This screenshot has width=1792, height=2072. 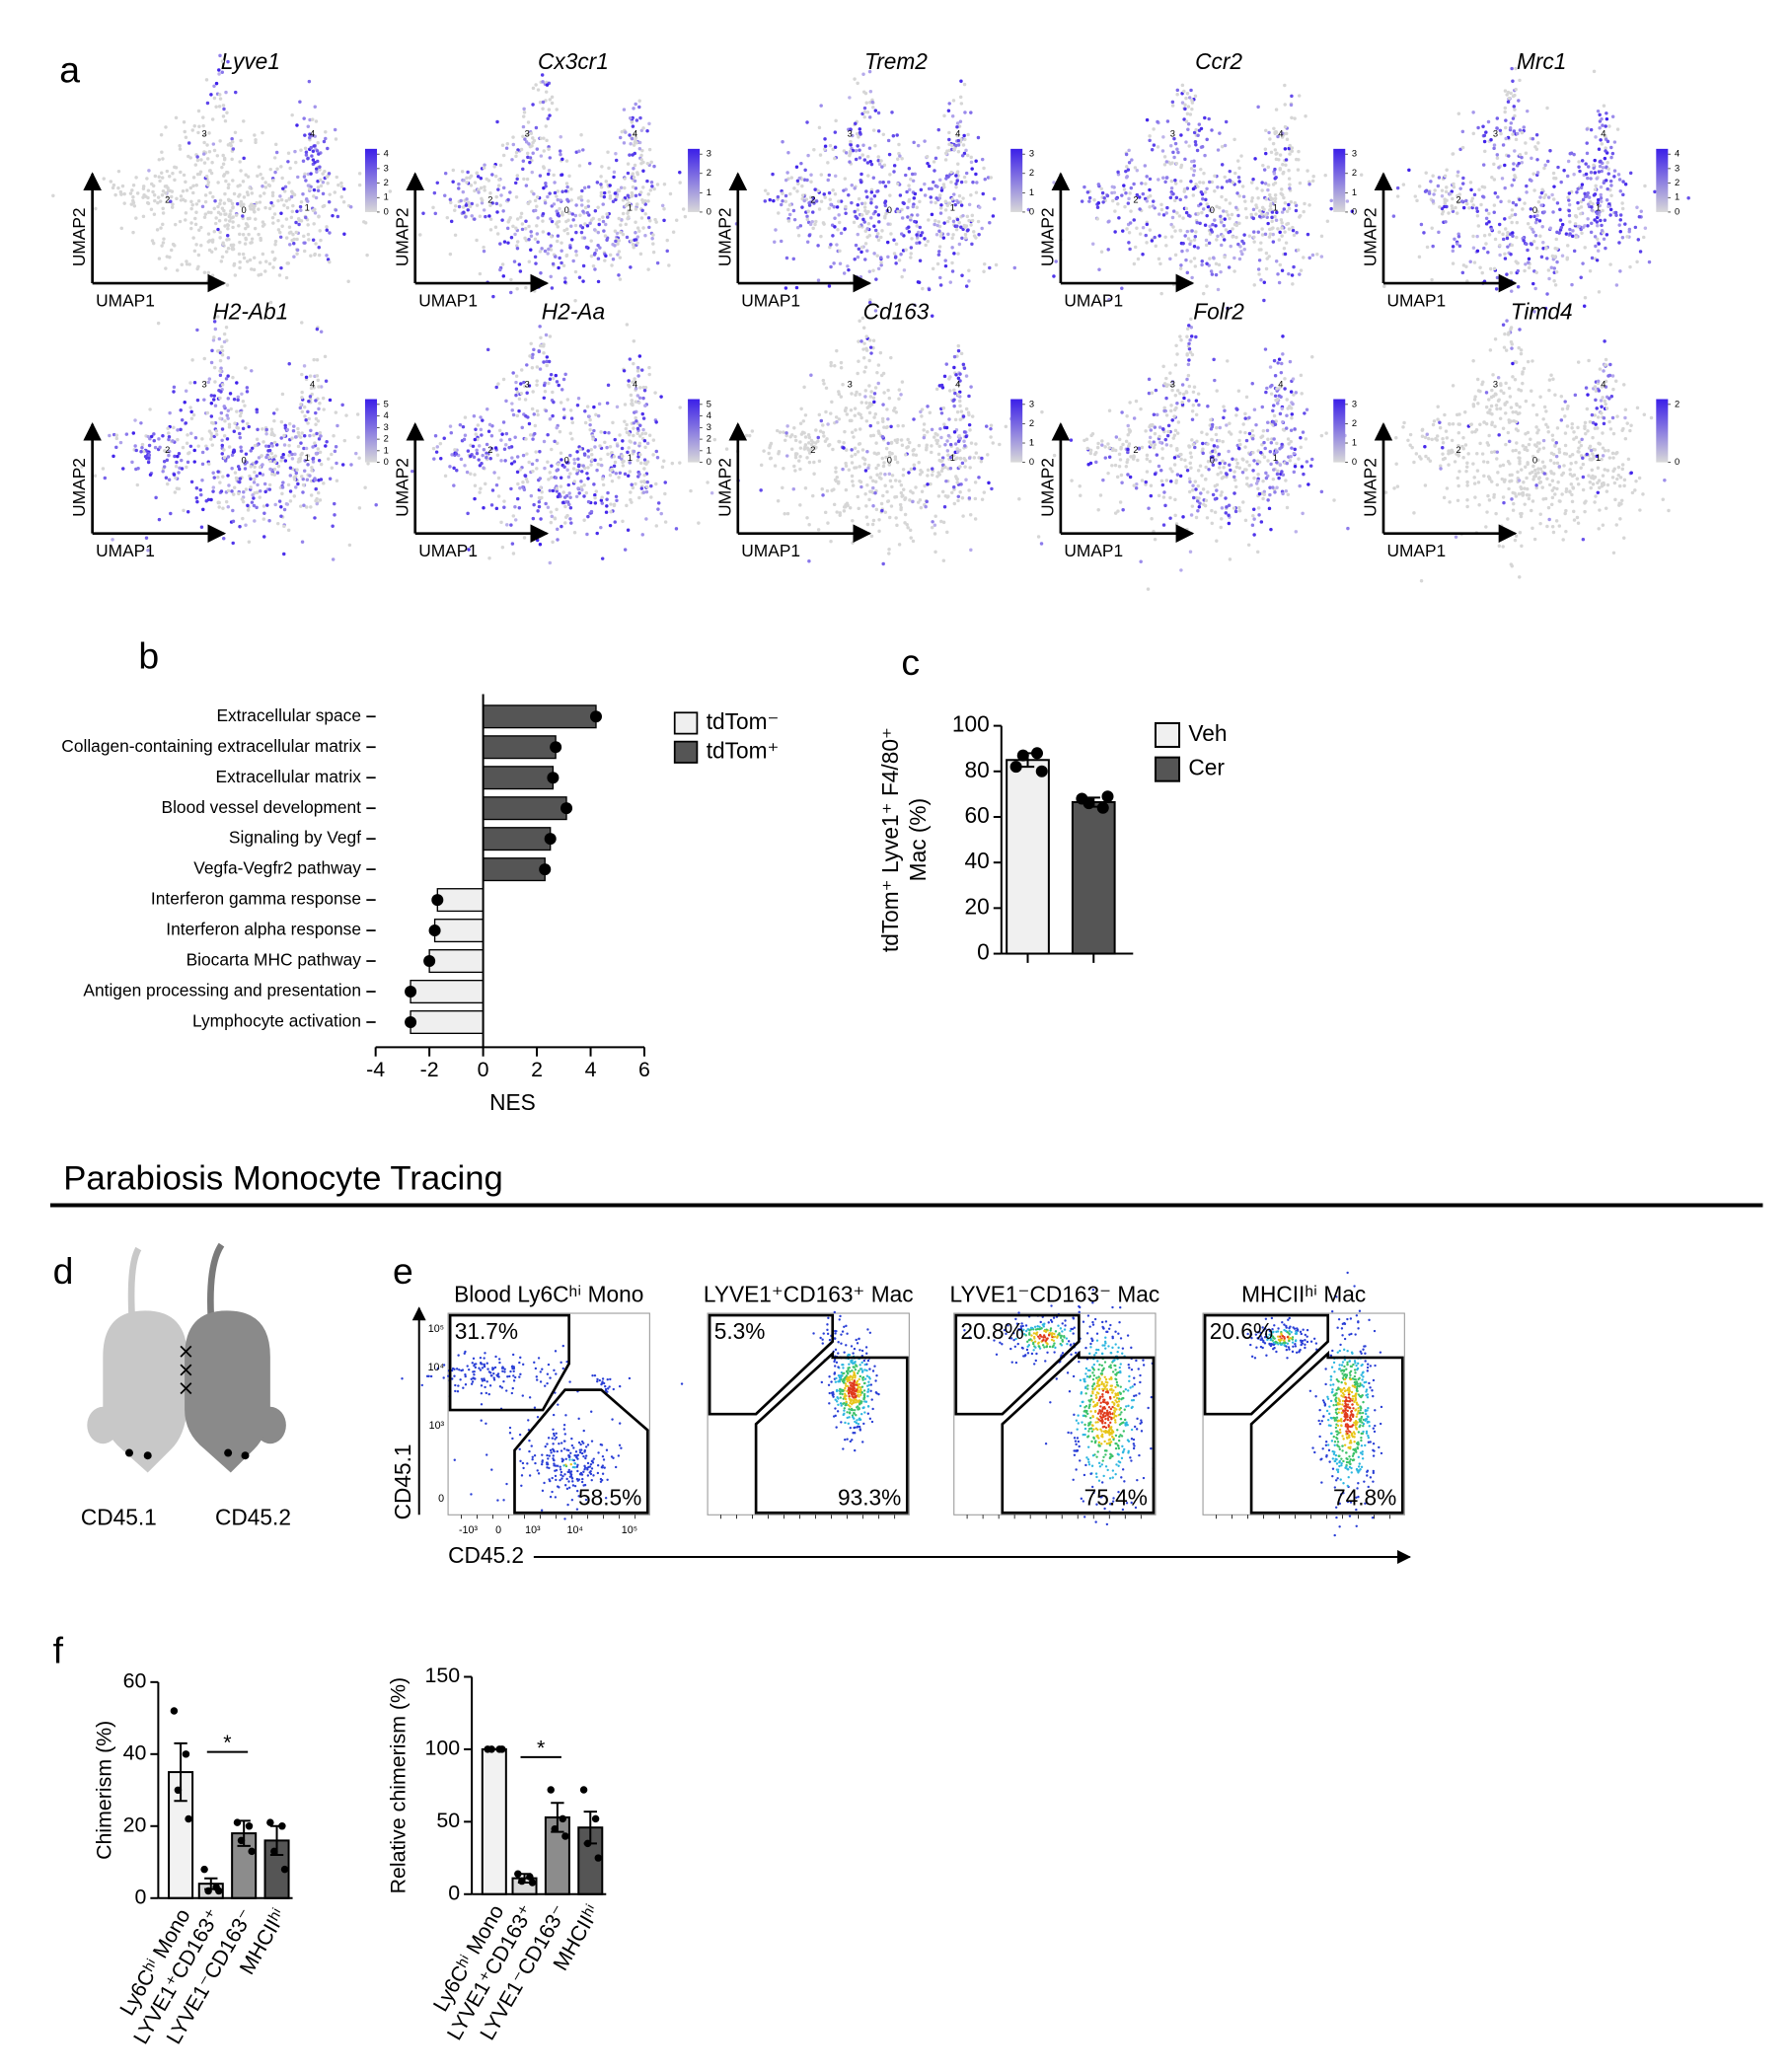 What do you see at coordinates (69, 69) in the screenshot?
I see `panel-label: a` at bounding box center [69, 69].